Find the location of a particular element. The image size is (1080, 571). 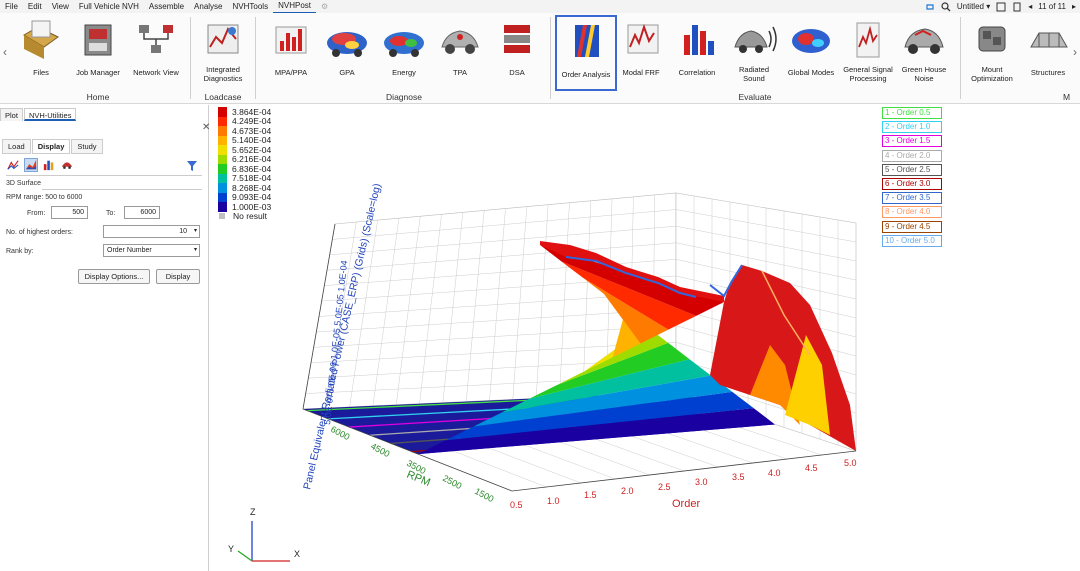

correlation-button: Correlation is located at coordinates (697, 47).